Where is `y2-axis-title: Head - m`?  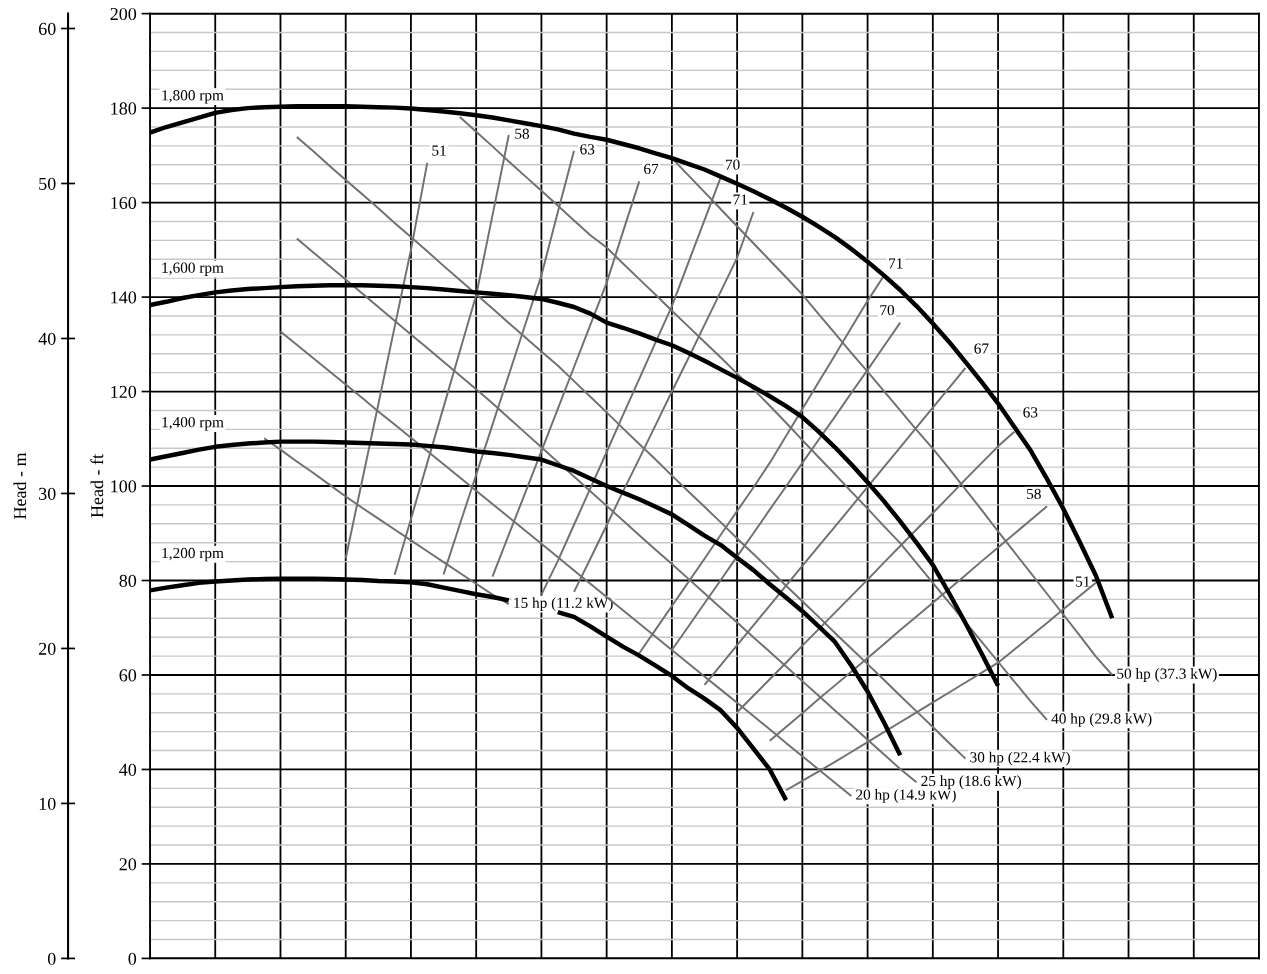 y2-axis-title: Head - m is located at coordinates (20, 486).